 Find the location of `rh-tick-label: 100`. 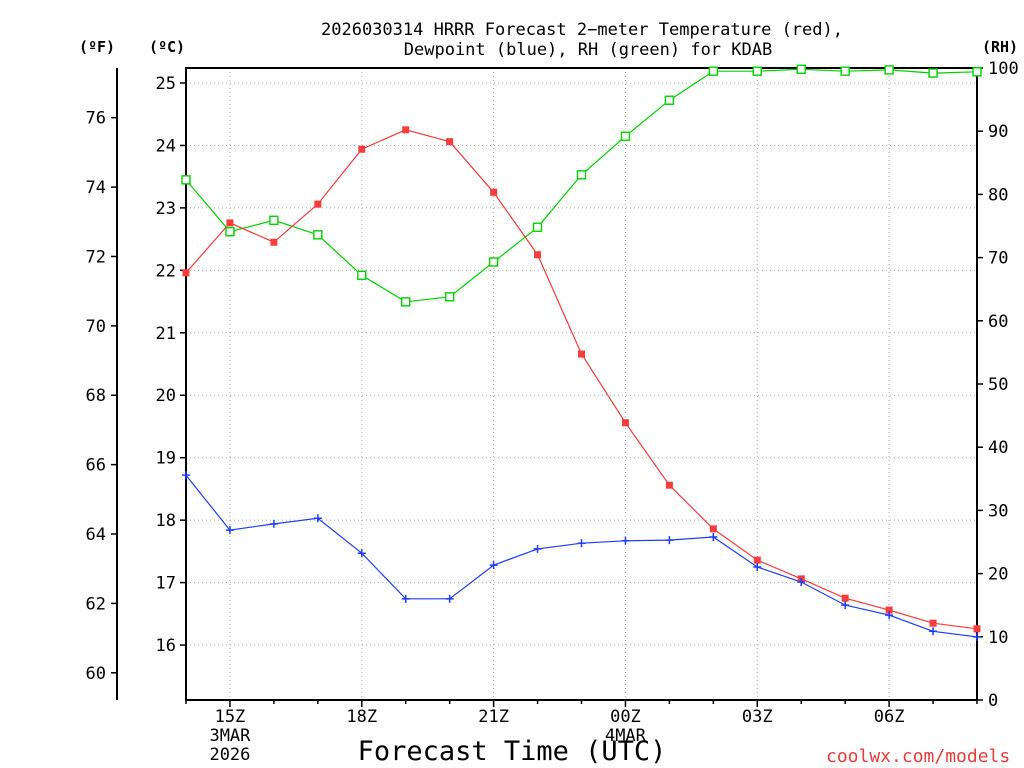

rh-tick-label: 100 is located at coordinates (1003, 69).